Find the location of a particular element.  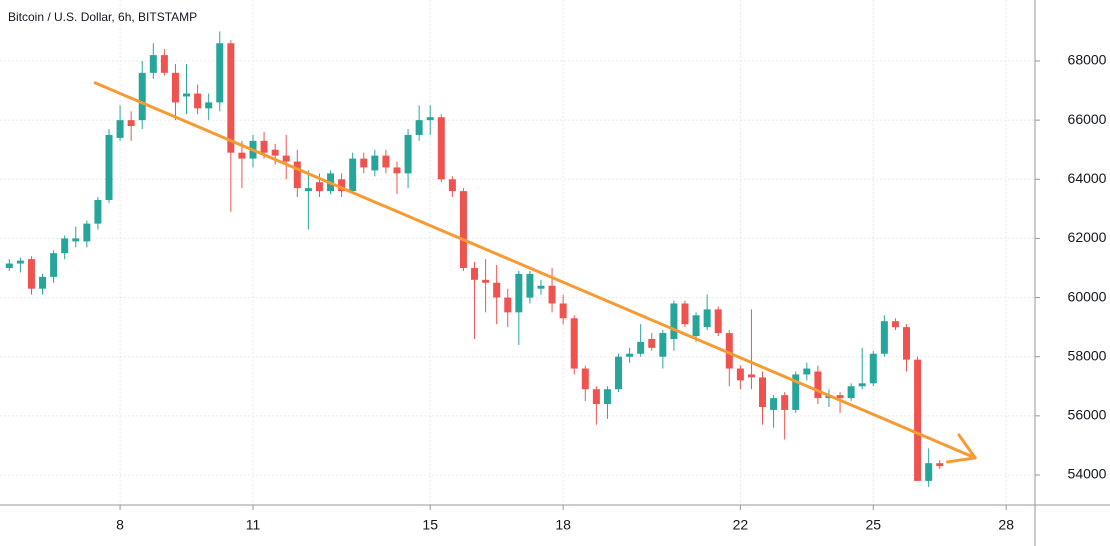

x-tick-label: 22 is located at coordinates (741, 525).